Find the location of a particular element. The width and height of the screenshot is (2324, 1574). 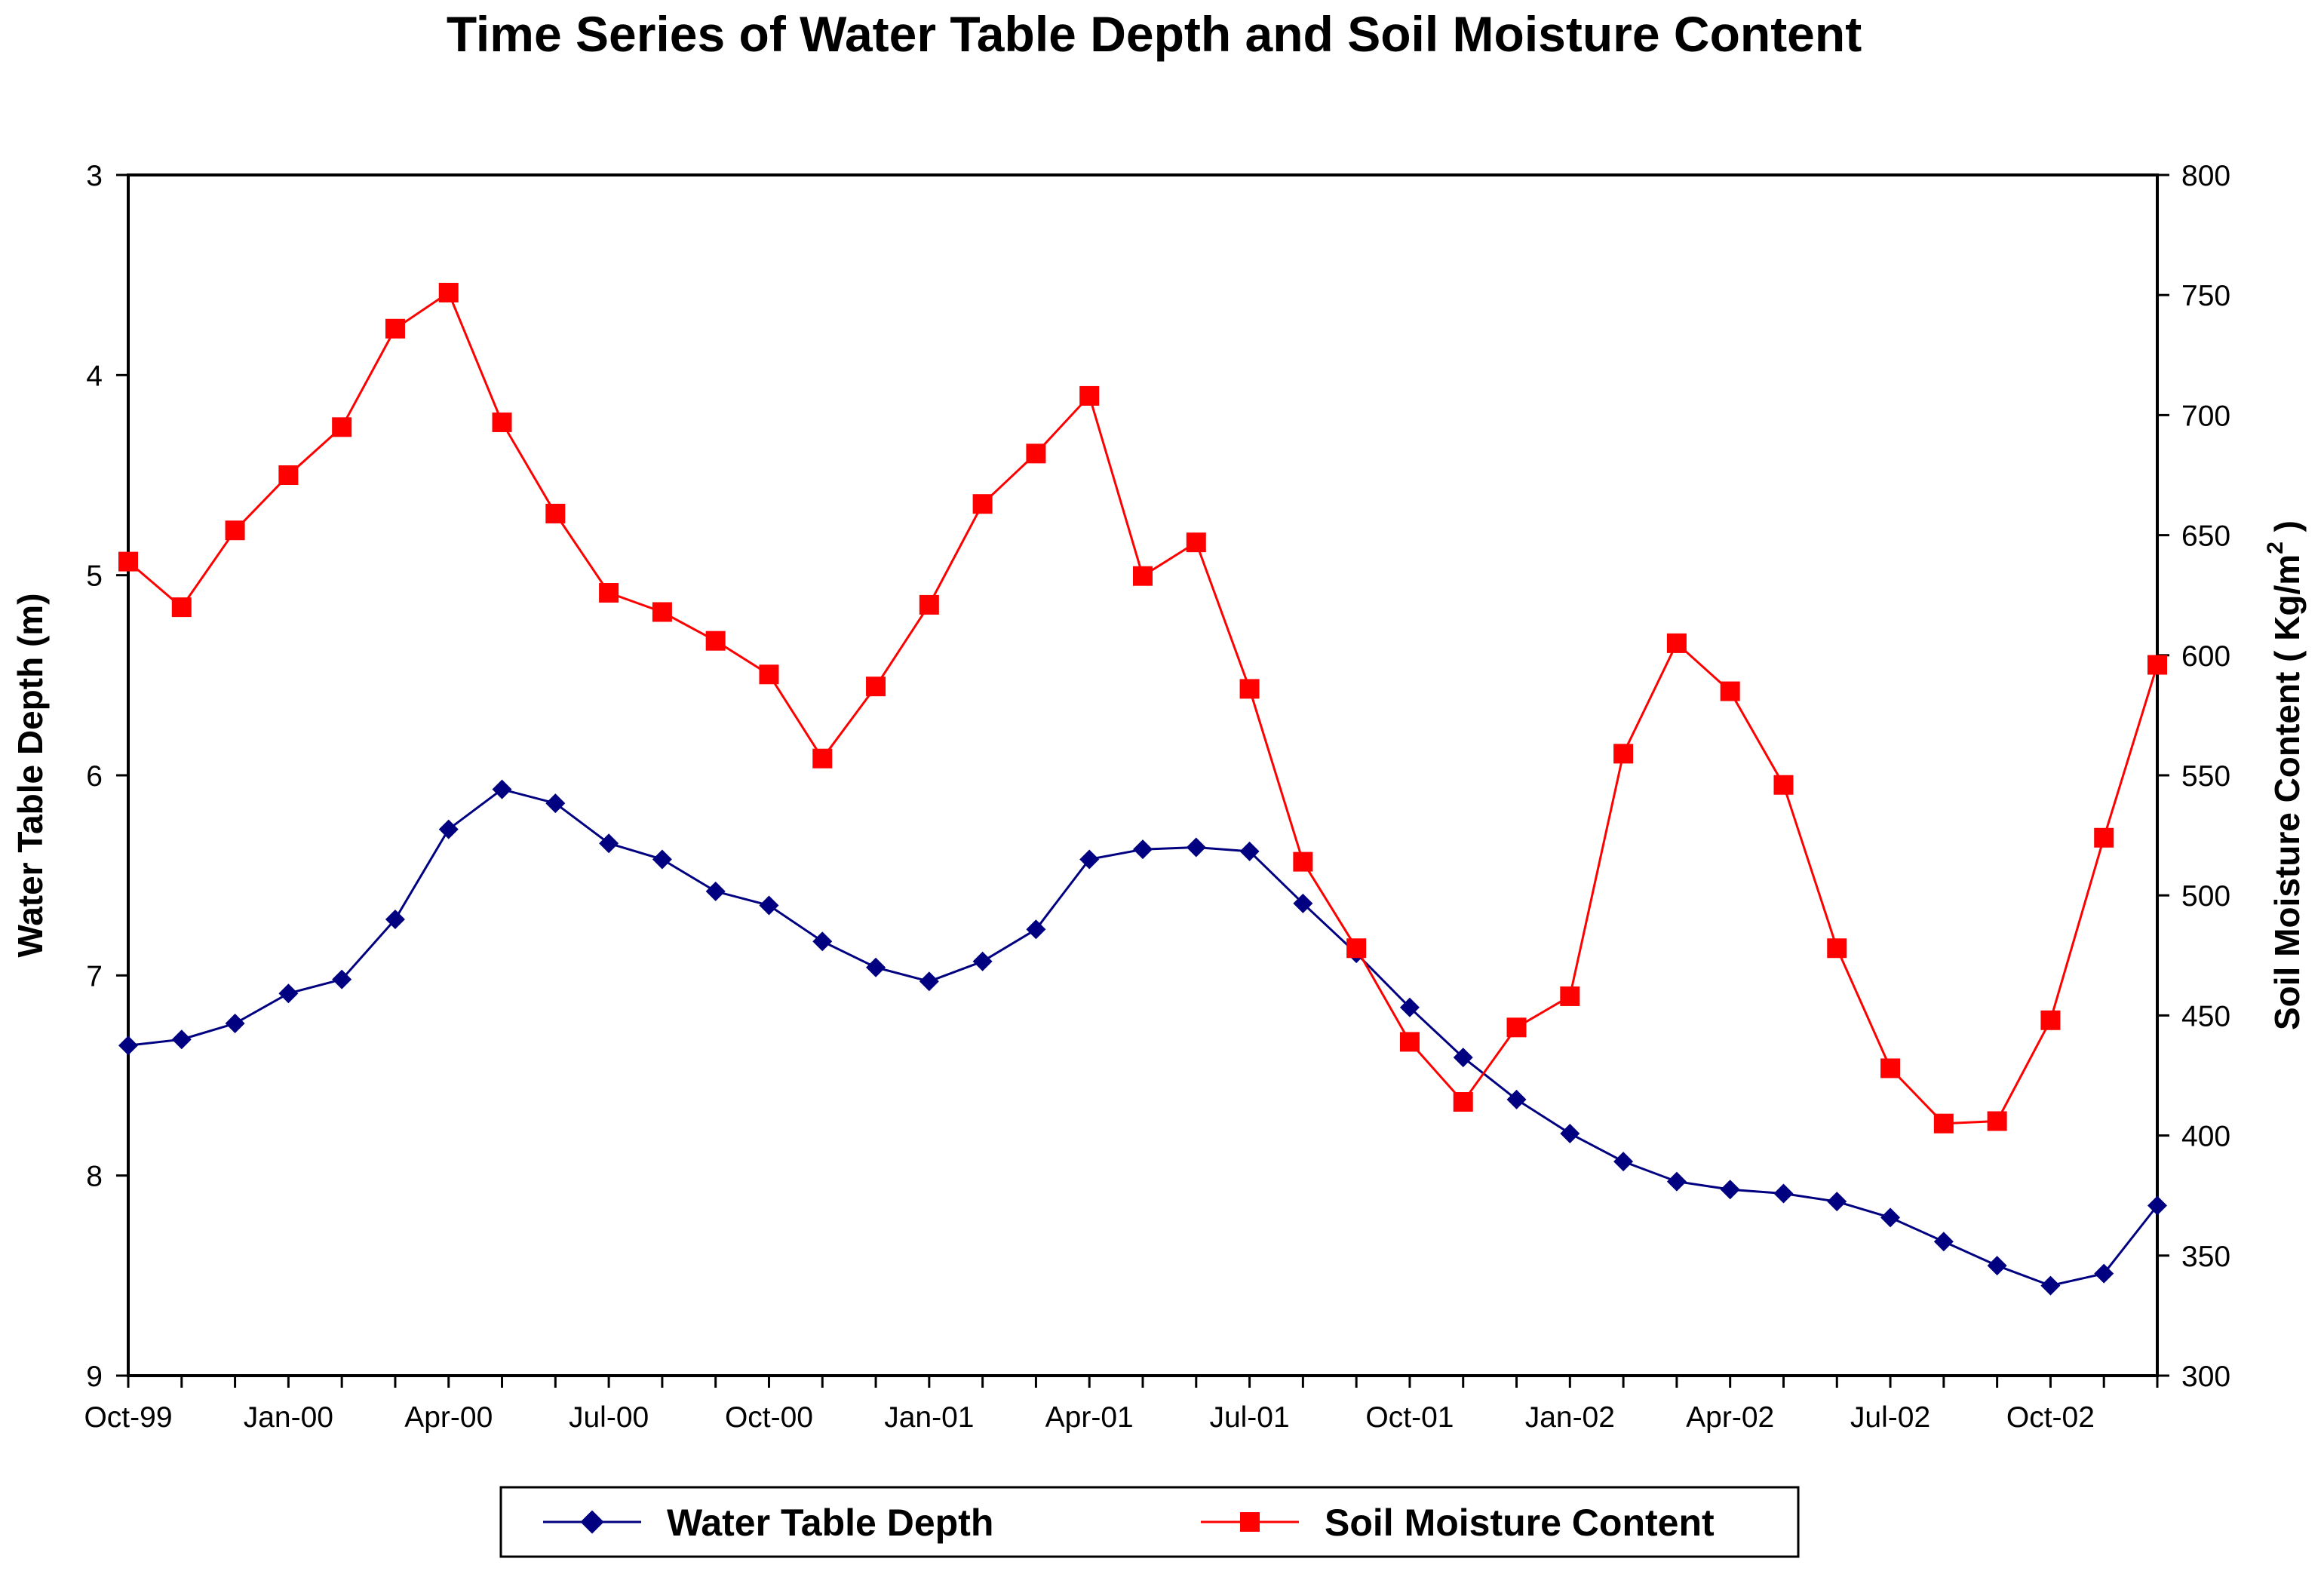

y2-tick-label: 500 is located at coordinates (2205, 896).